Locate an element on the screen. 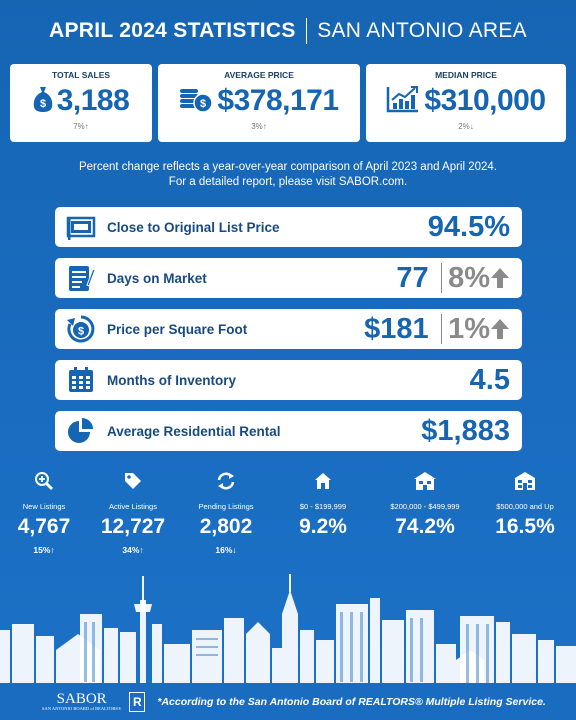 The width and height of the screenshot is (576, 720). realtor-logo: R is located at coordinates (137, 701).